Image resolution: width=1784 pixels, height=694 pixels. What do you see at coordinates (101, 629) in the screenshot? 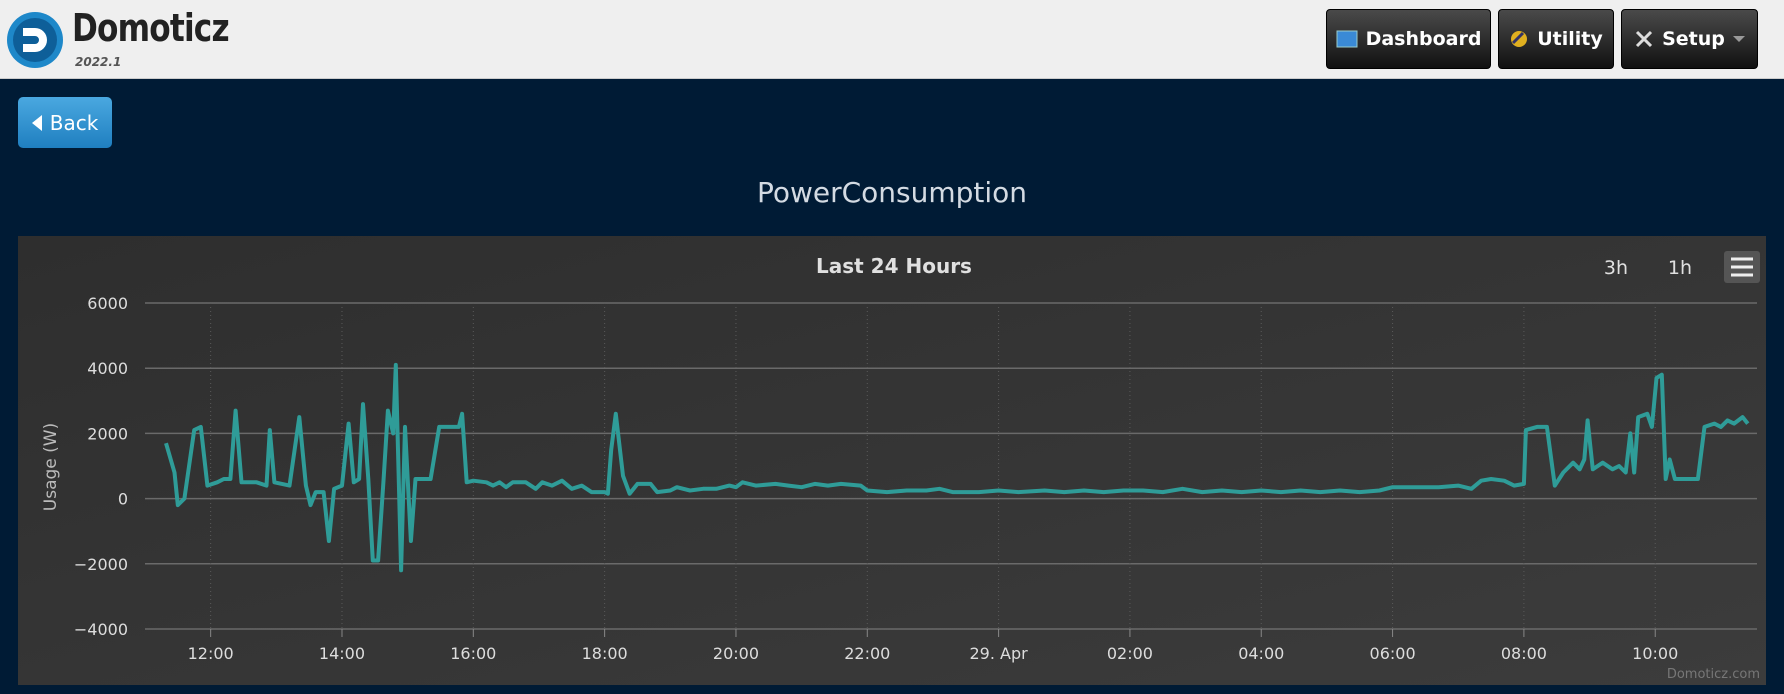
I see `y-tick-label: −4000` at bounding box center [101, 629].